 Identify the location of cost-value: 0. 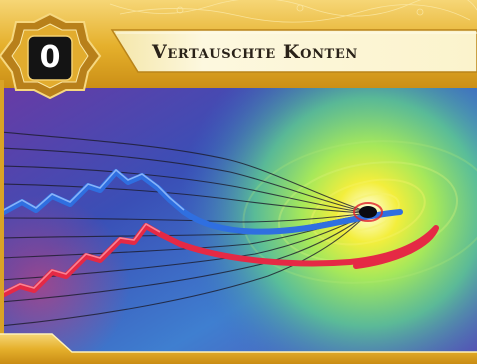
(50, 57).